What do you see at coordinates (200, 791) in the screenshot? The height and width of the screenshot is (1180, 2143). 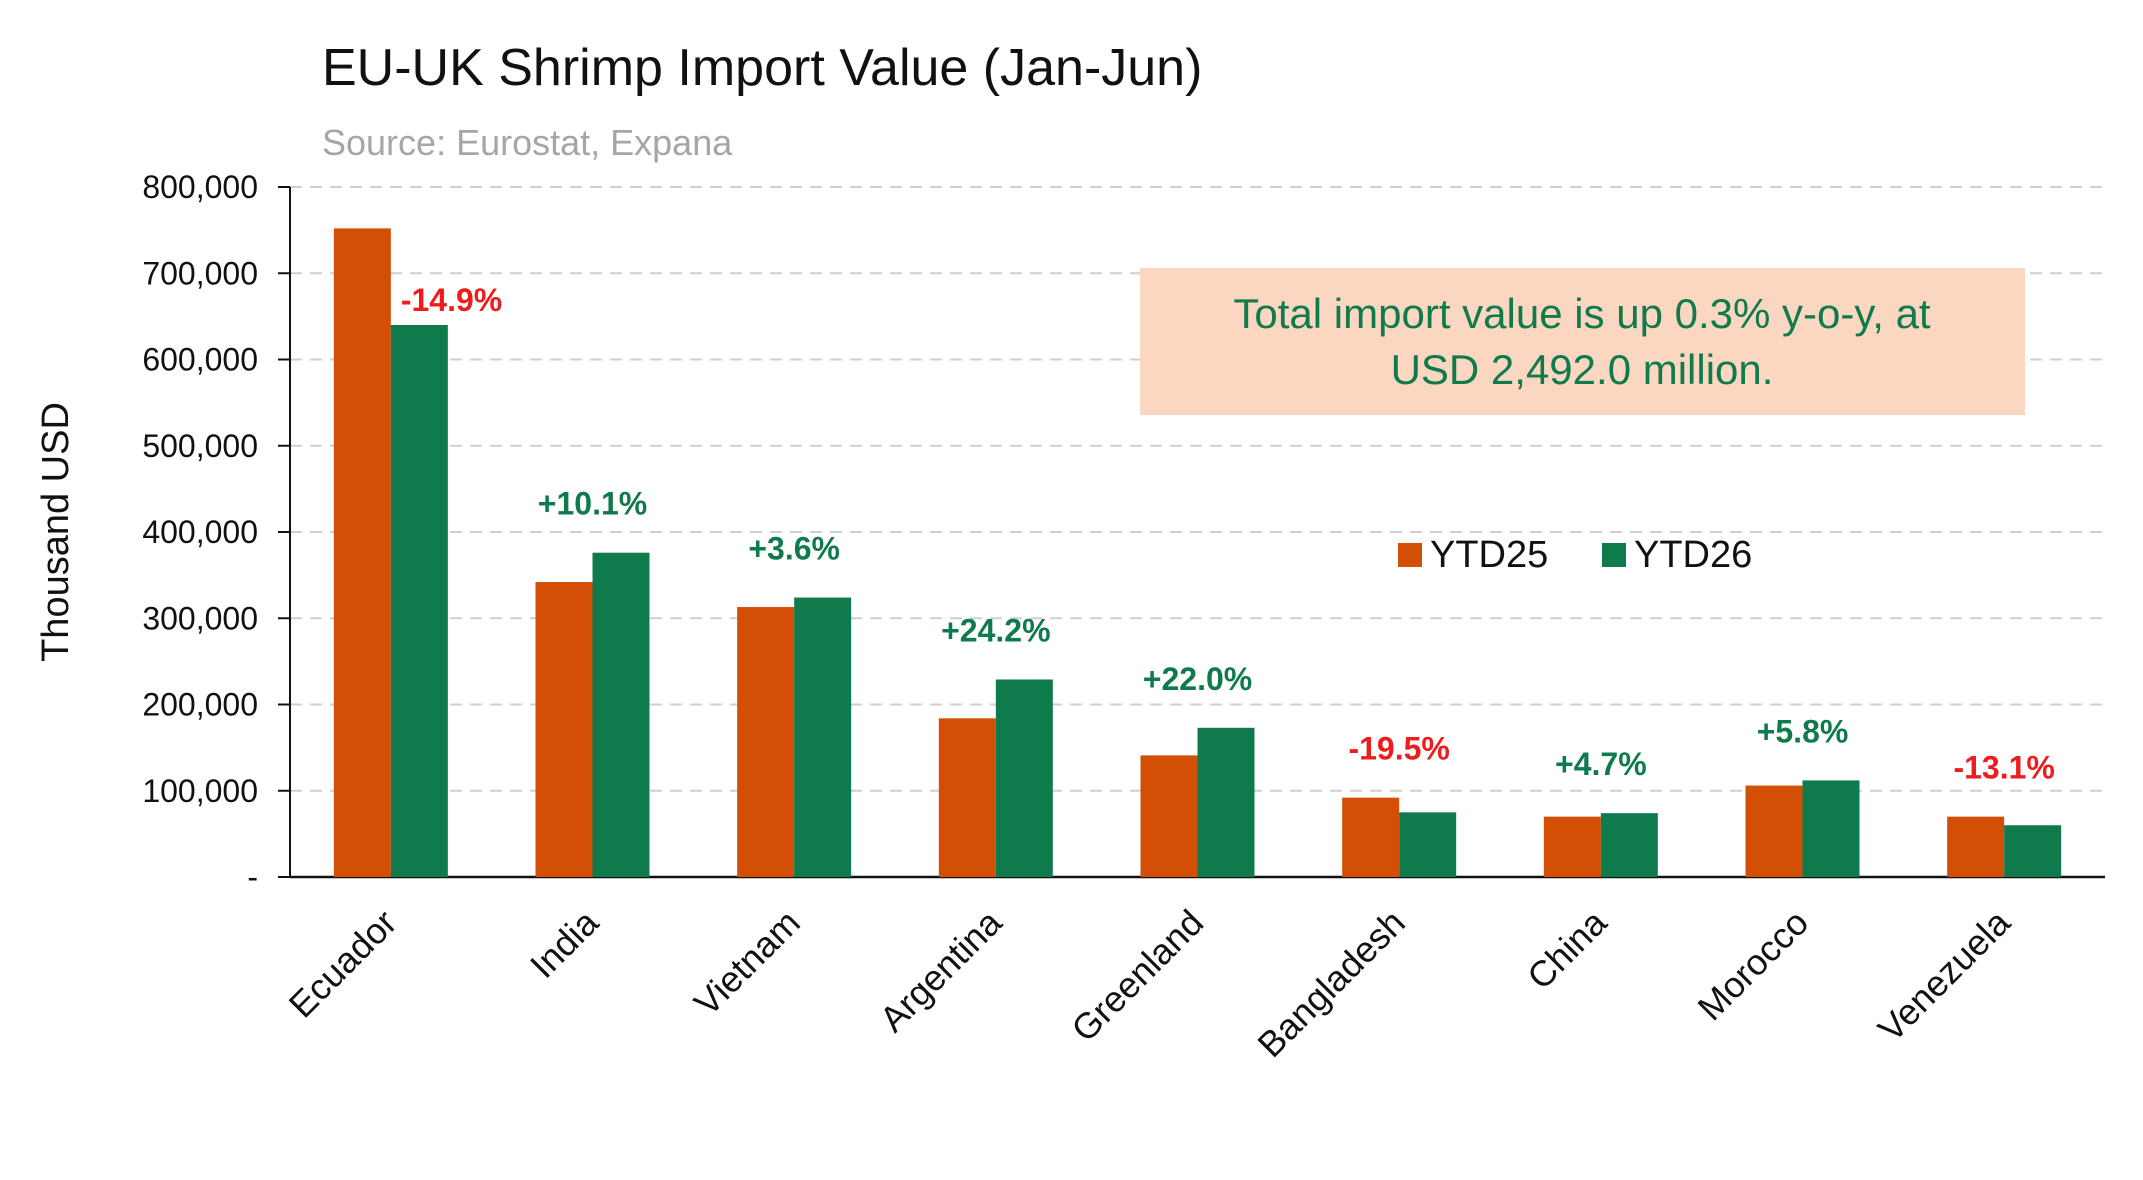 I see `y-tick-label: 100,000` at bounding box center [200, 791].